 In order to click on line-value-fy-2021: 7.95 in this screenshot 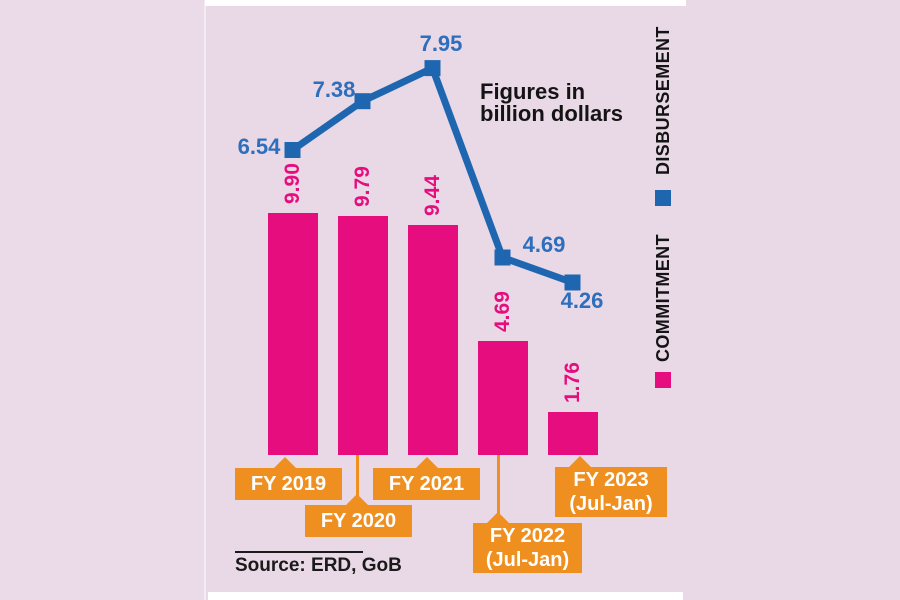, I will do `click(441, 43)`.